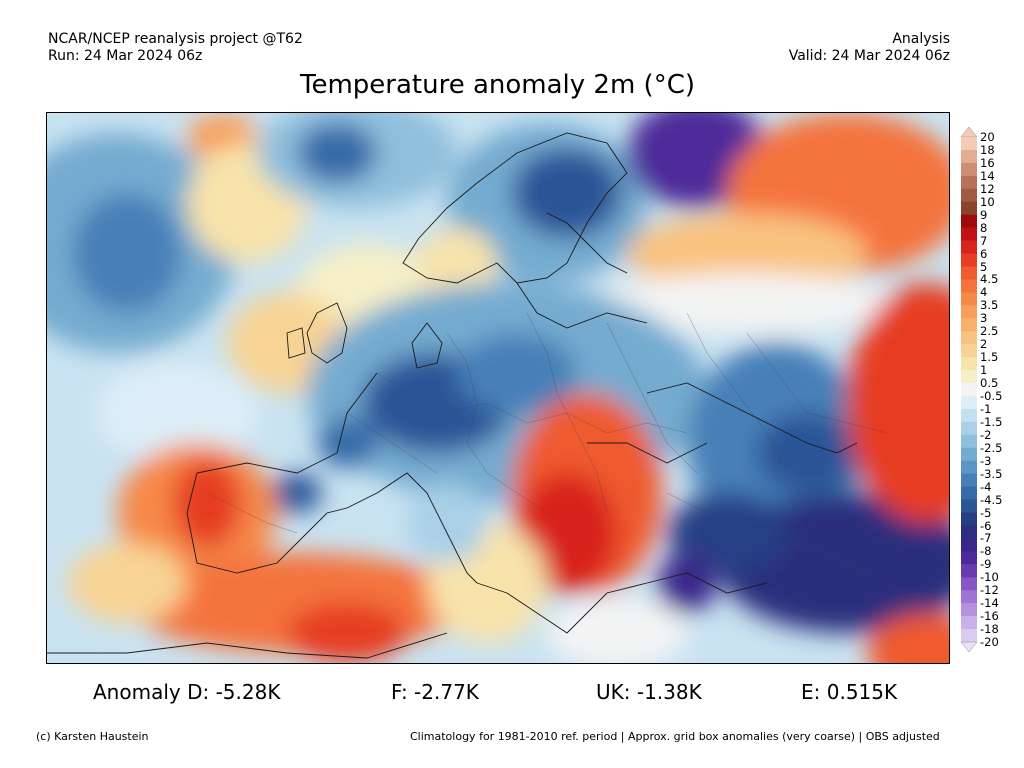  What do you see at coordinates (869, 56) in the screenshot?
I see `valid-label: Valid: 24 Mar 2024 06z` at bounding box center [869, 56].